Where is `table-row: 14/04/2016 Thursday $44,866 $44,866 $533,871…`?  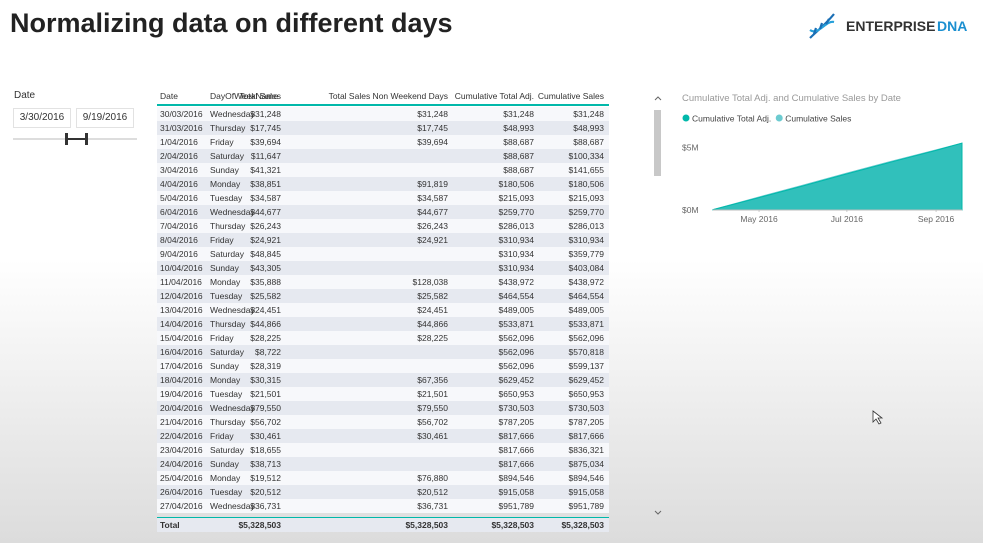
table-row: 14/04/2016 Thursday $44,866 $44,866 $533,871… is located at coordinates (383, 324).